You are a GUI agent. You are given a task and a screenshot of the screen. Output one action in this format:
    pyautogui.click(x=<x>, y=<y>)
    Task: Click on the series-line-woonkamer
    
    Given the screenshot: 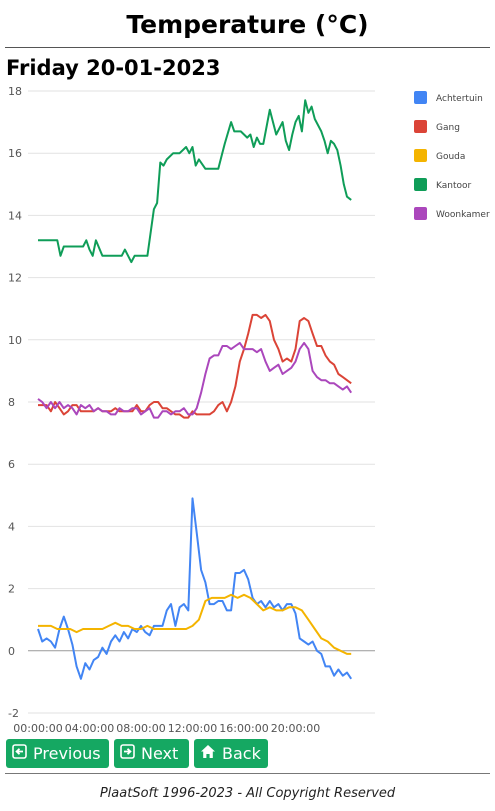 What is the action you would take?
    pyautogui.click(x=195, y=380)
    